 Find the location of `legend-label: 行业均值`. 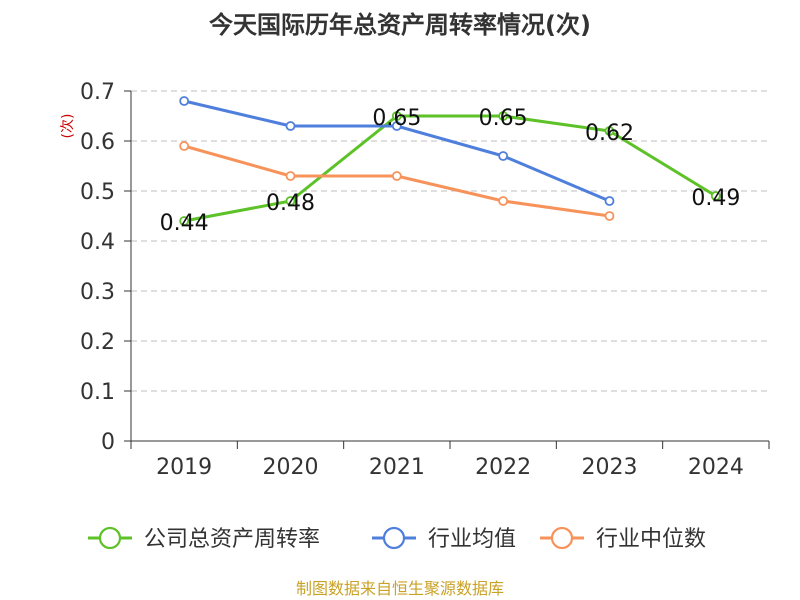

legend-label: 行业均值 is located at coordinates (472, 539).